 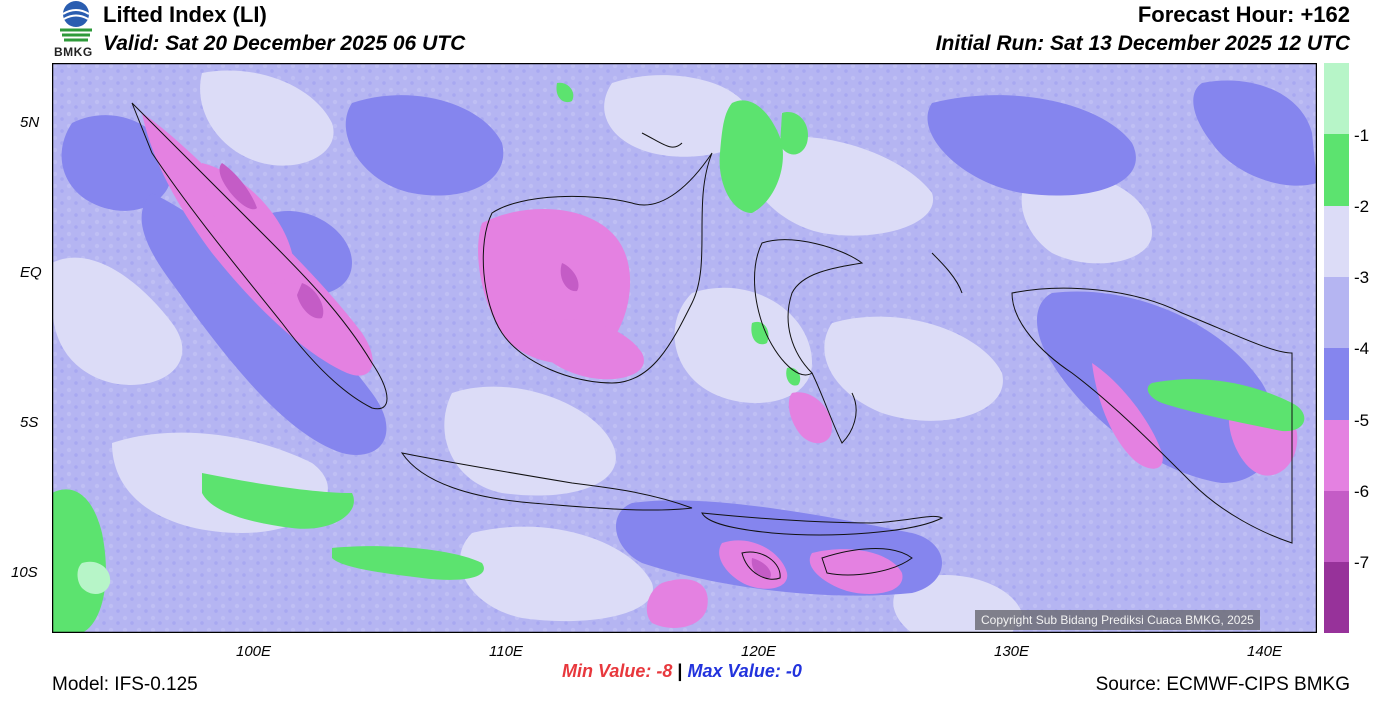 I want to click on min-max-summary: Min Value: -8 | Max Value: -0, so click(x=682, y=671).